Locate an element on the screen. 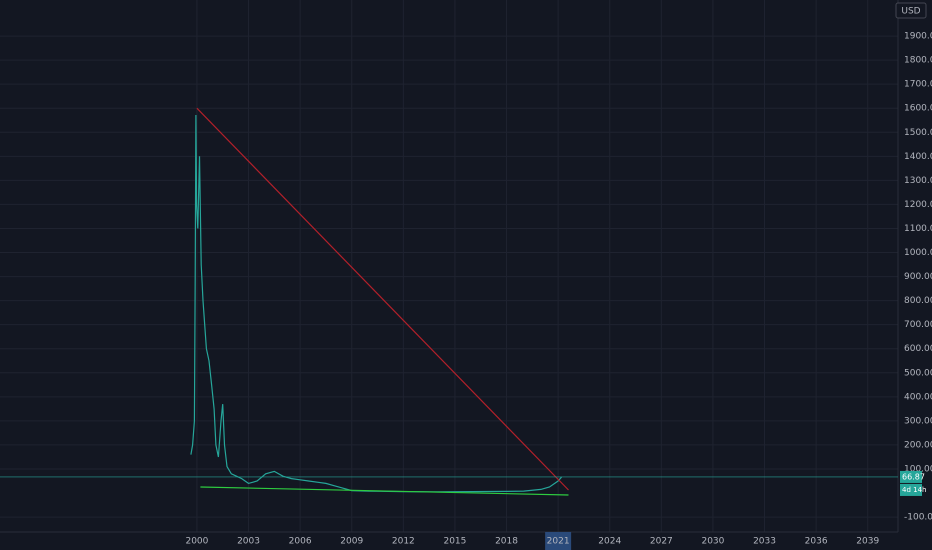 This screenshot has height=550, width=932. y-tick-label: 1700.00 is located at coordinates (918, 85).